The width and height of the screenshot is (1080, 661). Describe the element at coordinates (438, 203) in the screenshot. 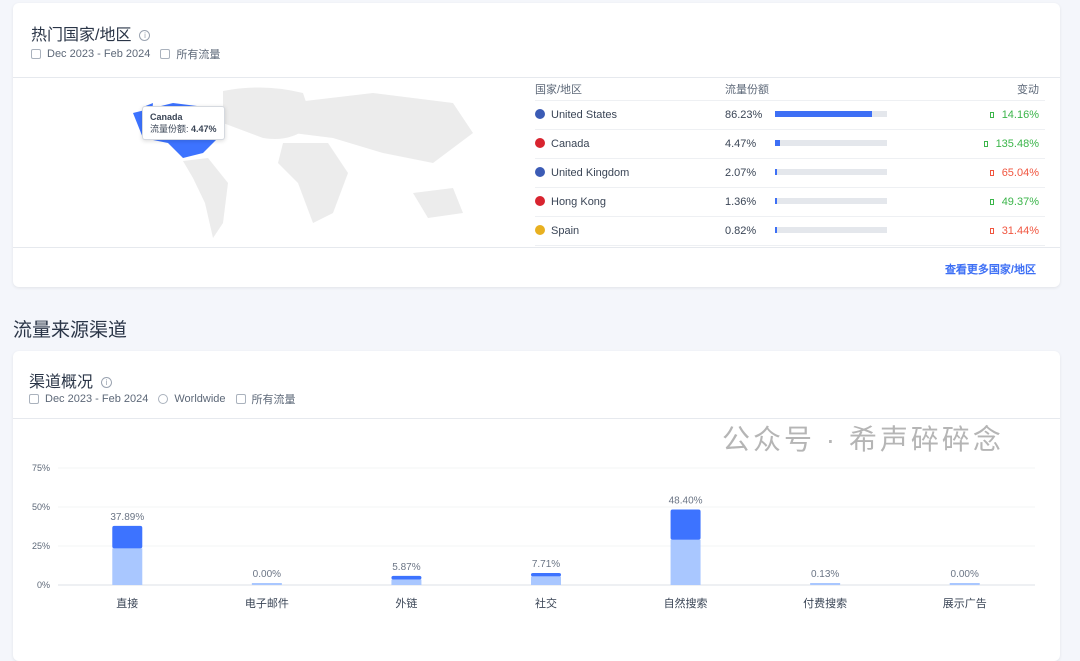

I see `map-australia` at that location.